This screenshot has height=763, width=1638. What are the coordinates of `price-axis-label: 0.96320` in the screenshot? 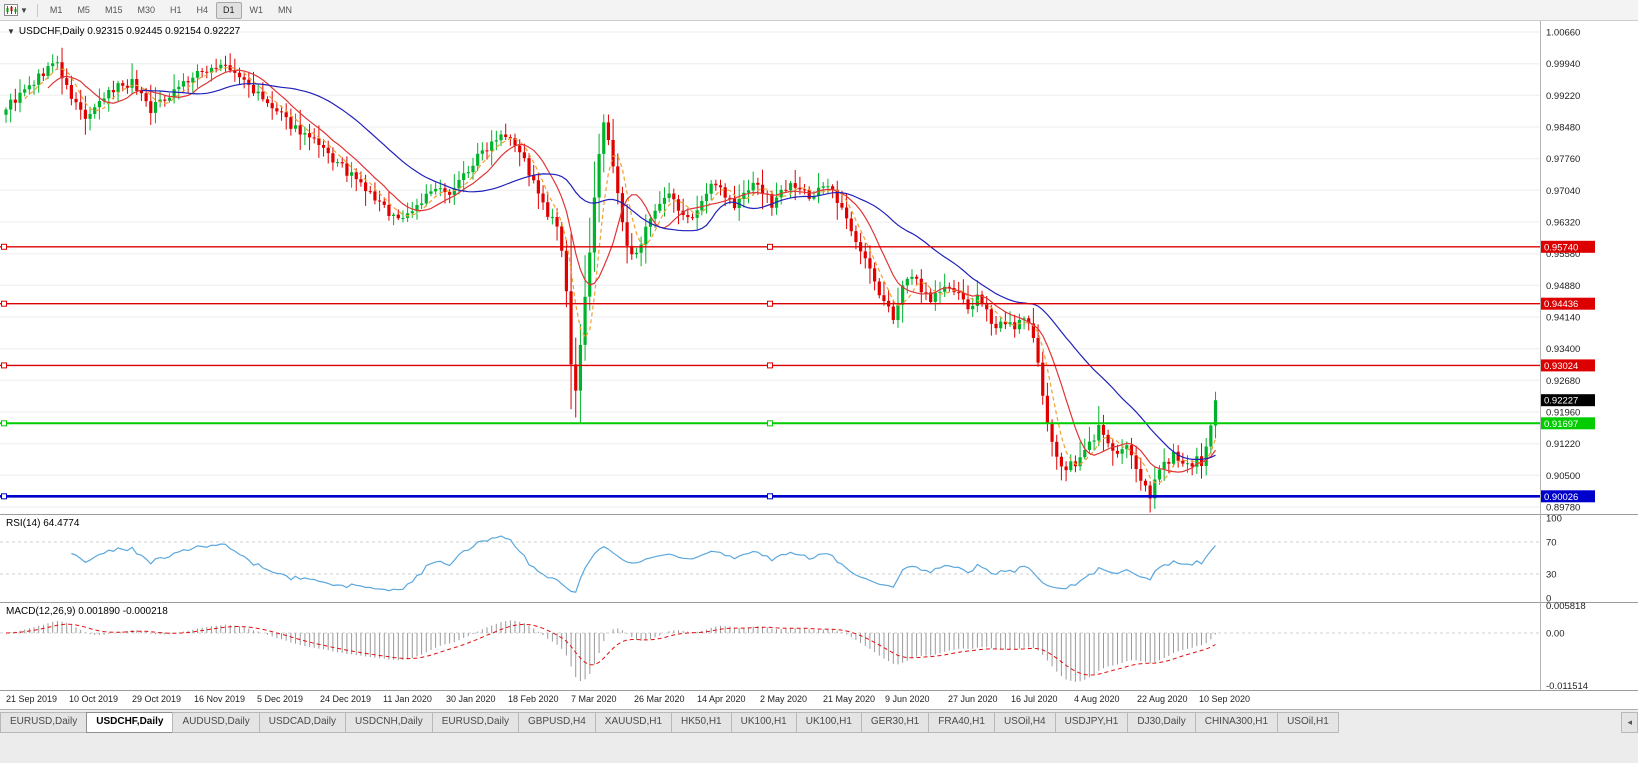 It's located at (1563, 223).